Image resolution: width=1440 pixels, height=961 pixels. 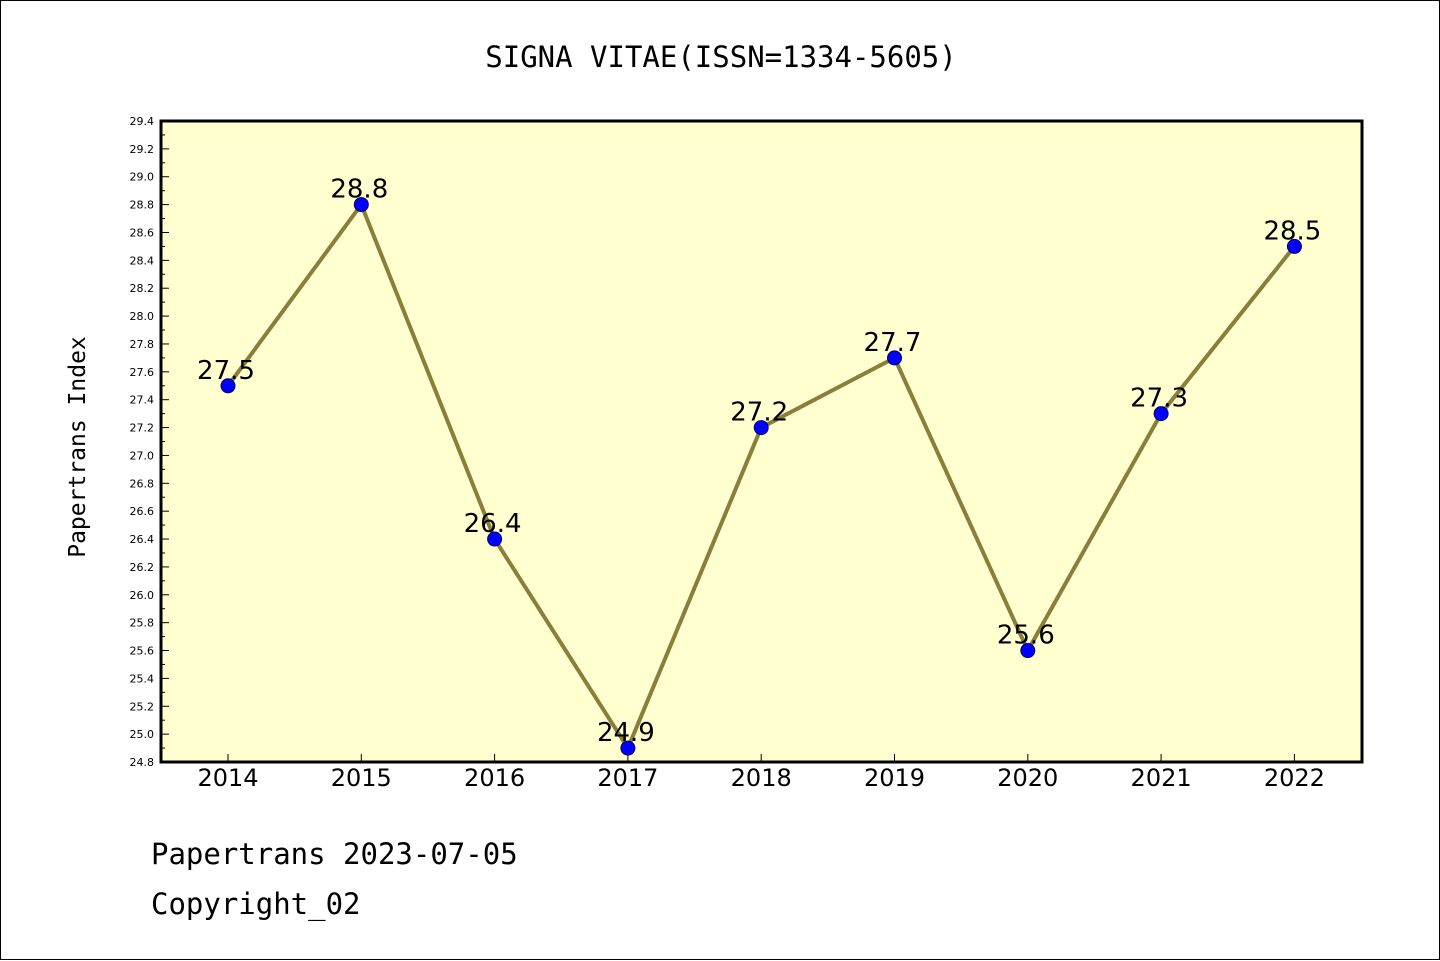 What do you see at coordinates (142, 734) in the screenshot?
I see `y-tick-label: 25.0` at bounding box center [142, 734].